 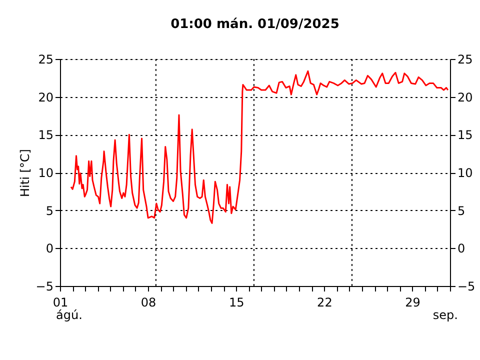 I want to click on x-tick-label: 15, so click(x=236, y=303).